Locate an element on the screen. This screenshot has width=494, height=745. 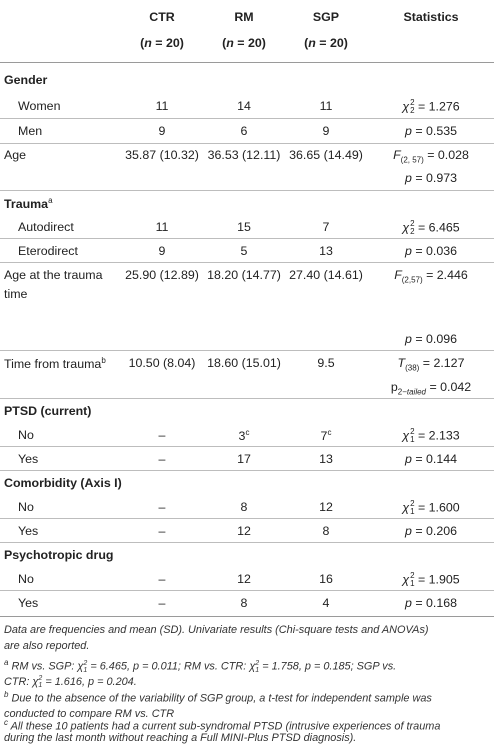
cell-stat: p = 0.973 is located at coordinates (431, 178).